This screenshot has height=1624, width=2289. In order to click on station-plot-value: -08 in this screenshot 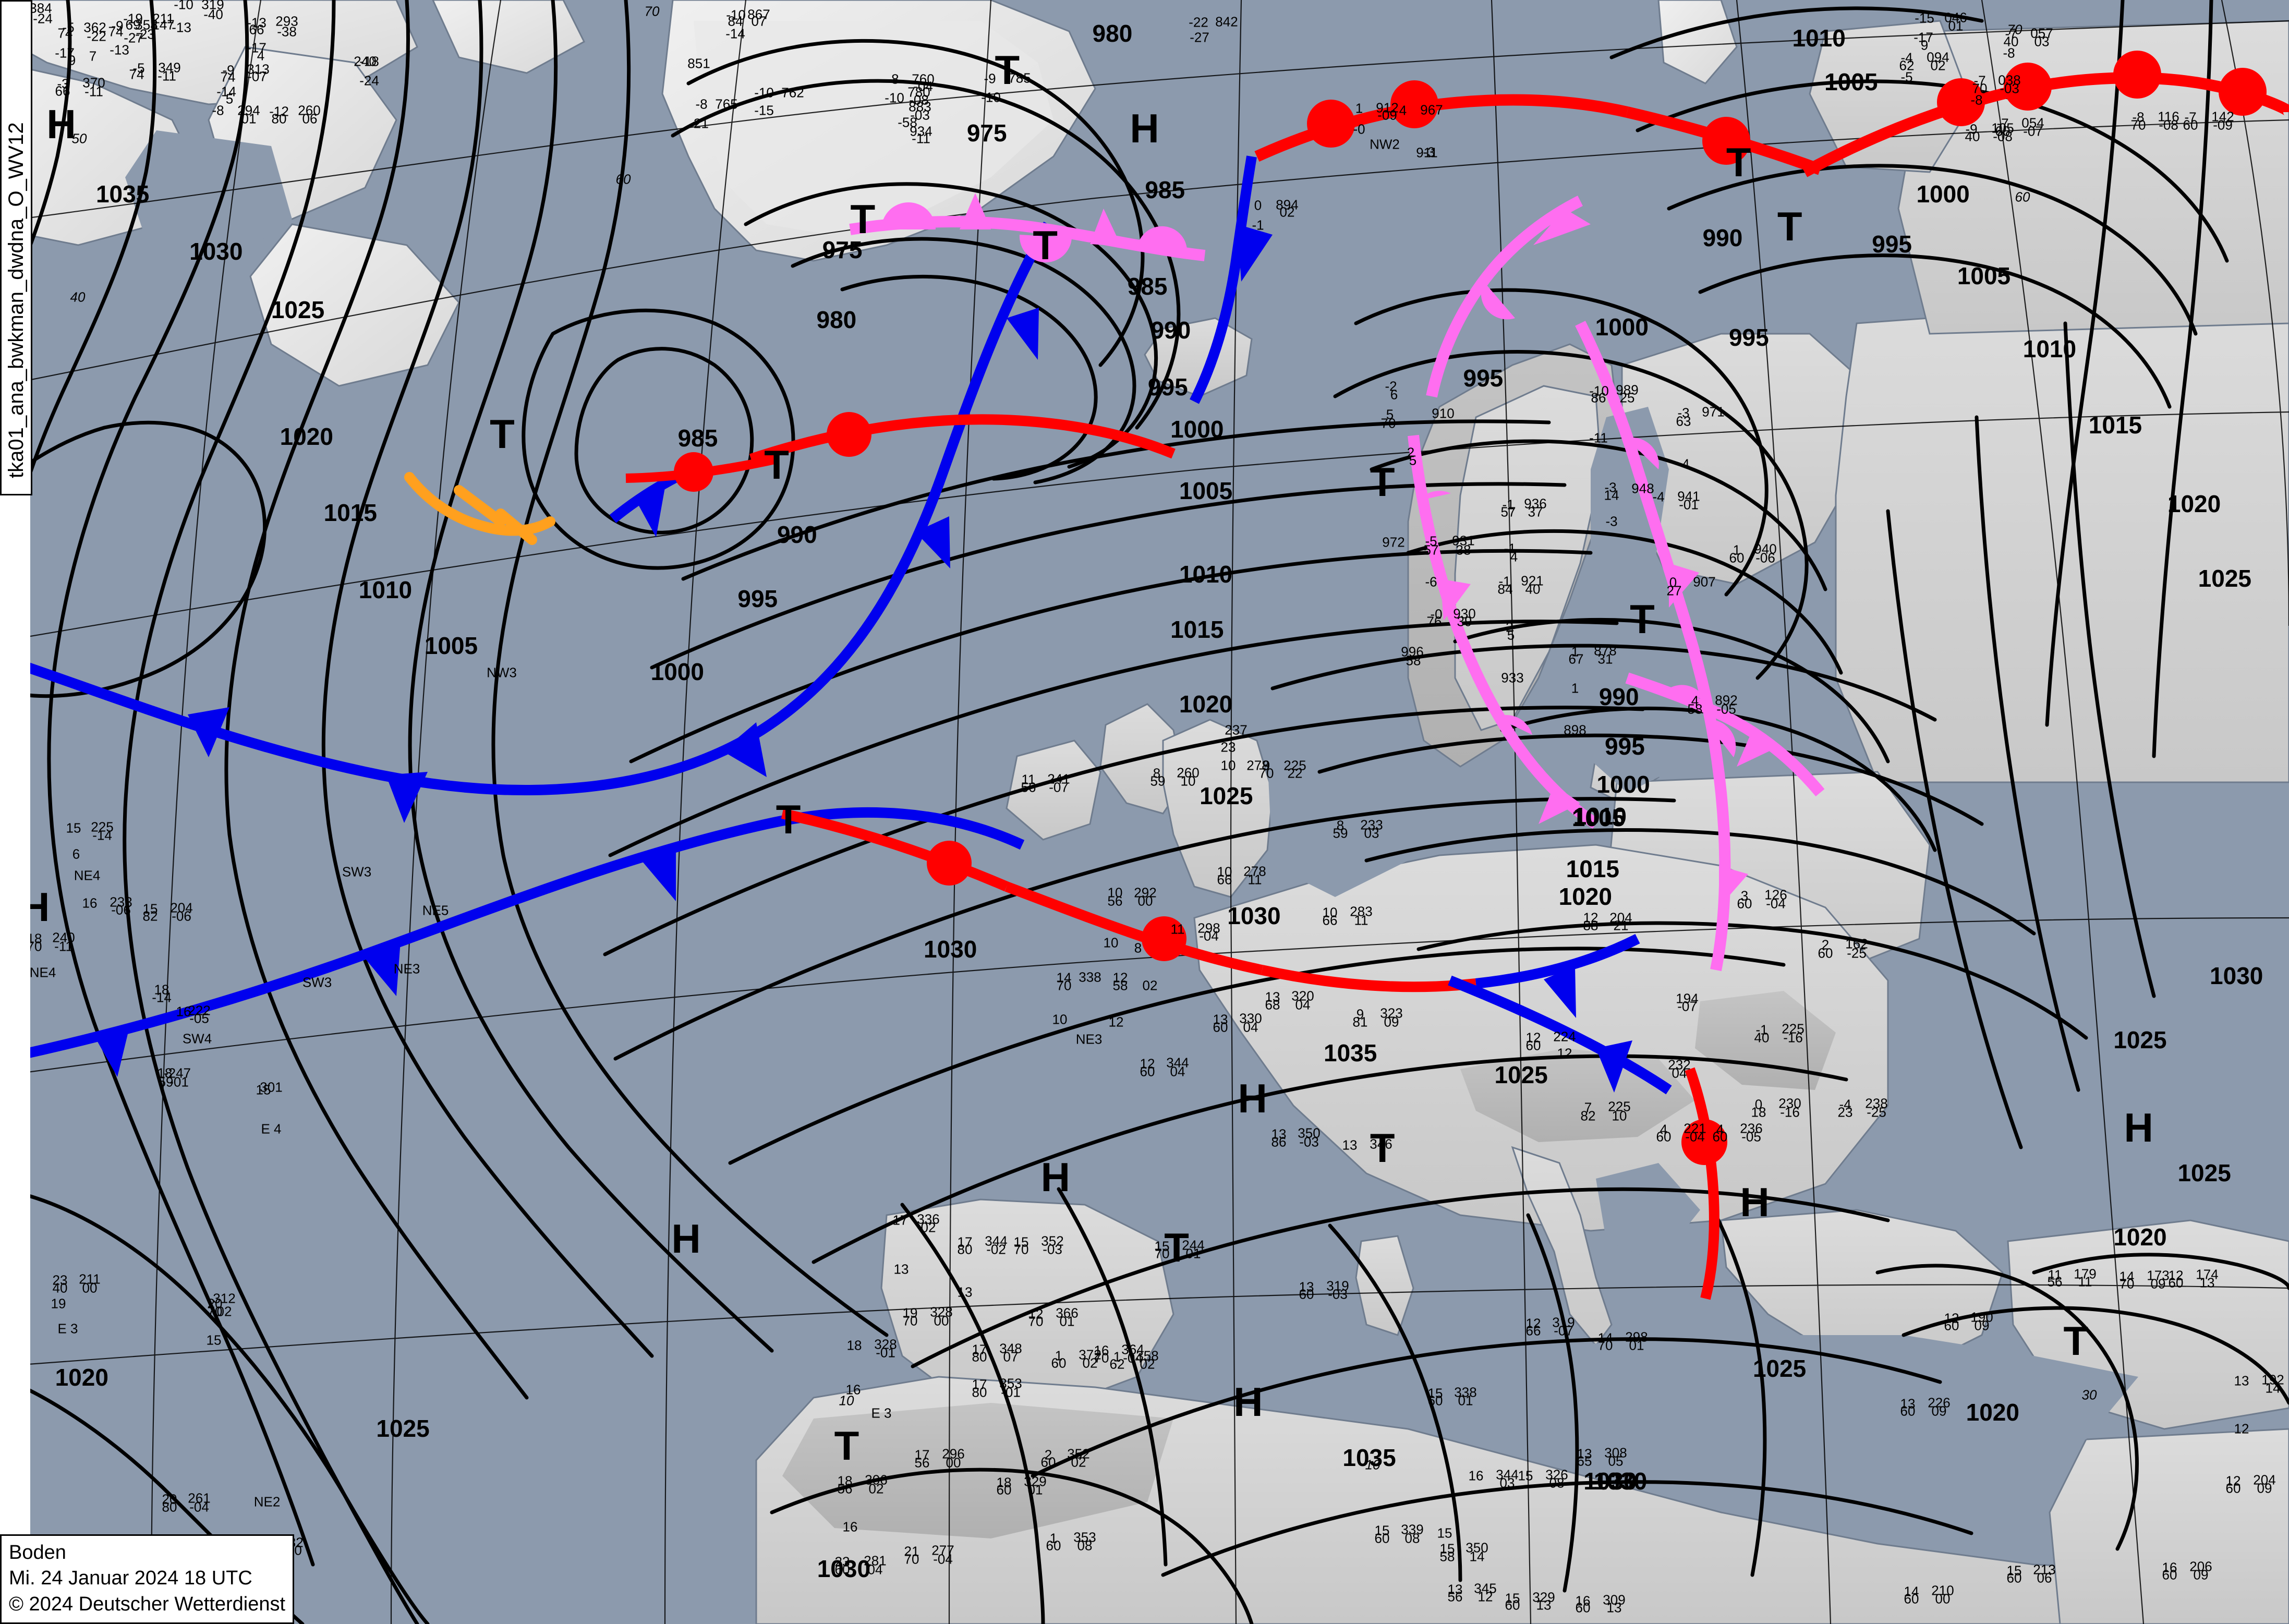, I will do `click(919, 100)`.